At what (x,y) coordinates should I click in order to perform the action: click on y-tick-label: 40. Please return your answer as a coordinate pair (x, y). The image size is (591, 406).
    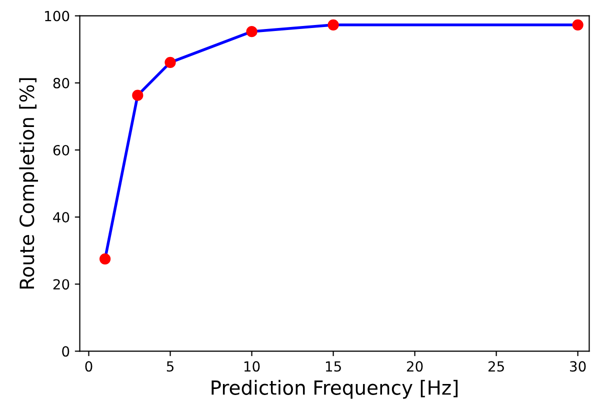
    Looking at the image, I should click on (61, 217).